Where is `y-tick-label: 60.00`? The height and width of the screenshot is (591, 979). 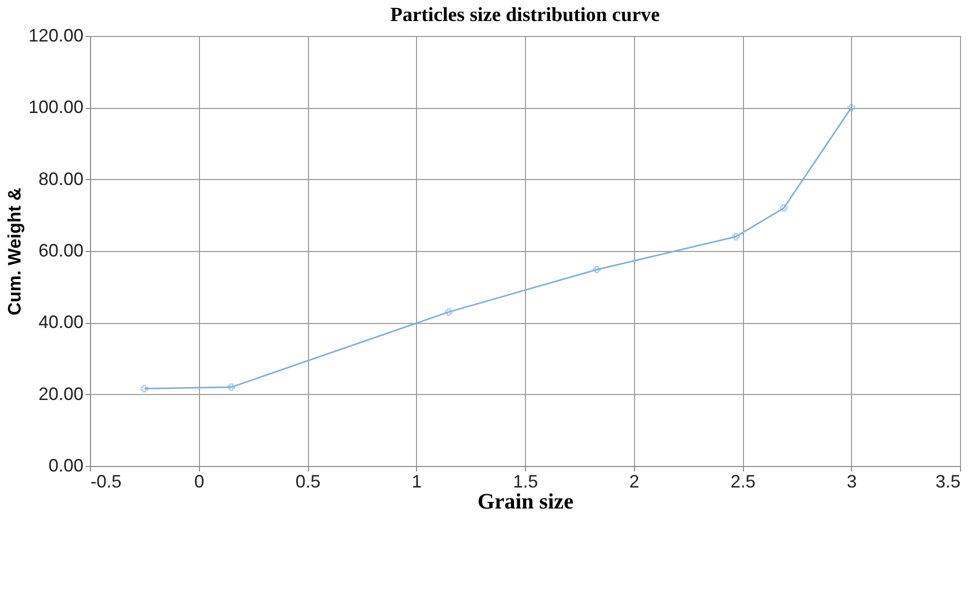 y-tick-label: 60.00 is located at coordinates (61, 250).